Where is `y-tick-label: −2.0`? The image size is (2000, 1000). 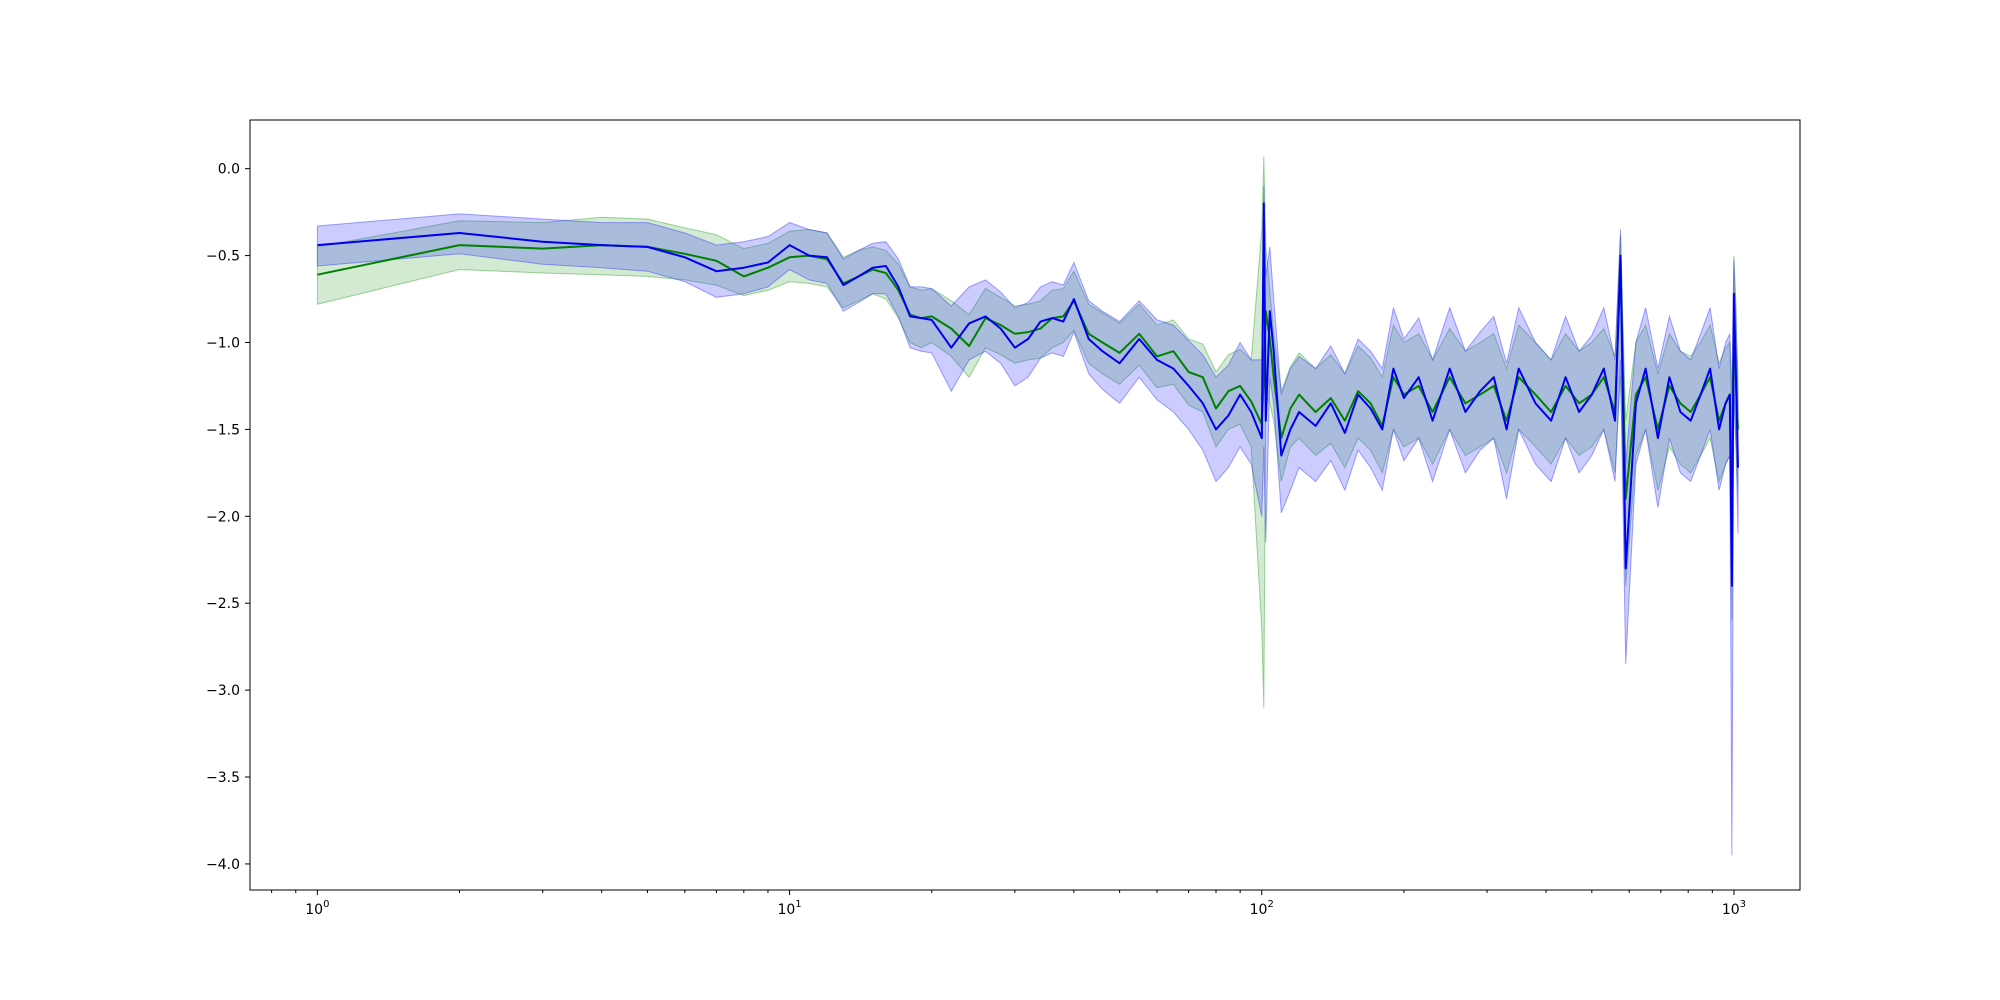
y-tick-label: −2.0 is located at coordinates (223, 517).